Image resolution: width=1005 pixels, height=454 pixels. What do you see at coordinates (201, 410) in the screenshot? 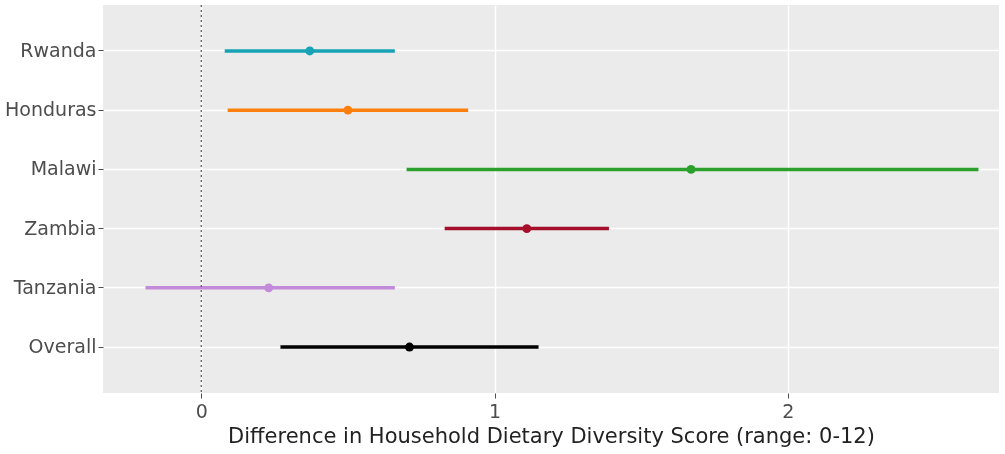
I see `x-tick-label: 0` at bounding box center [201, 410].